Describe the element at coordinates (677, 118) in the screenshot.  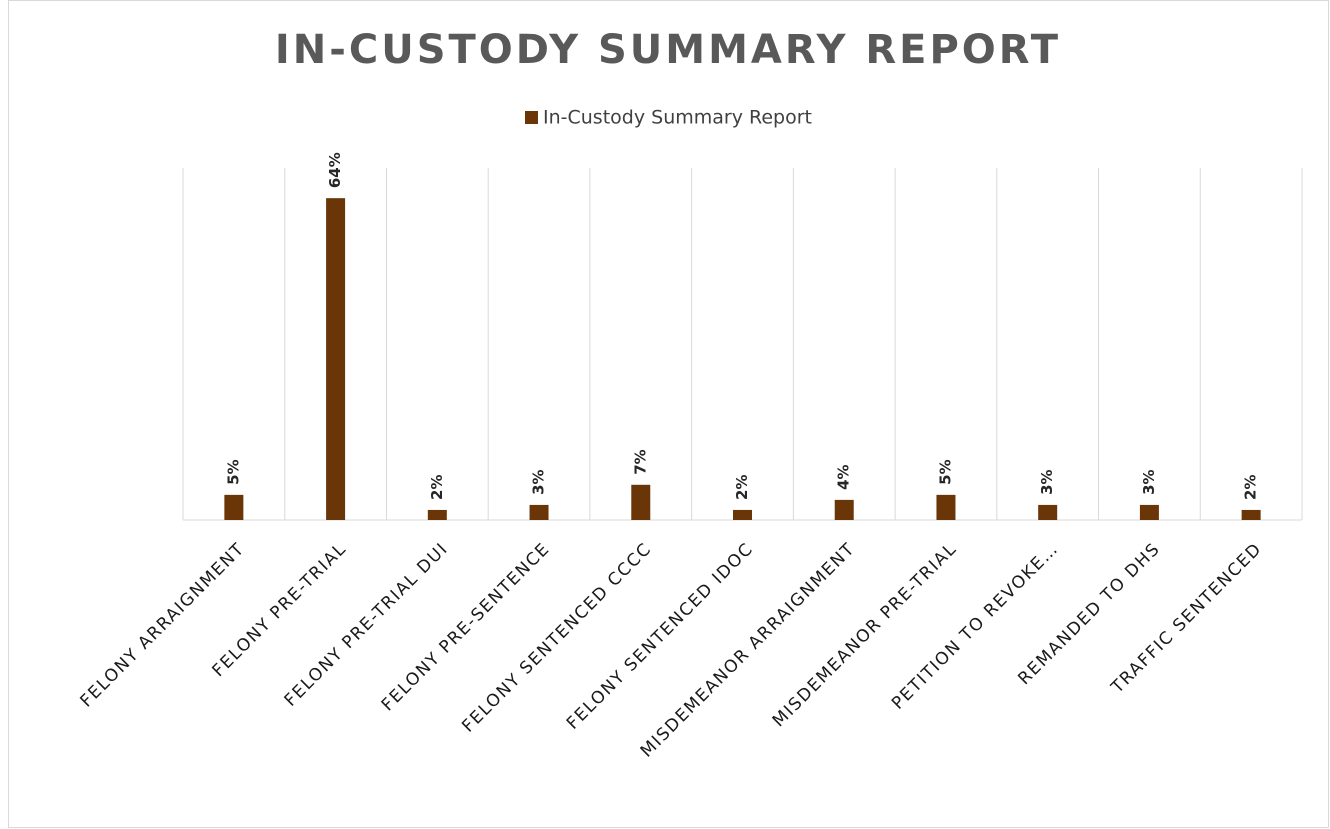
I see `legend-label: In-Custody Summary Report` at that location.